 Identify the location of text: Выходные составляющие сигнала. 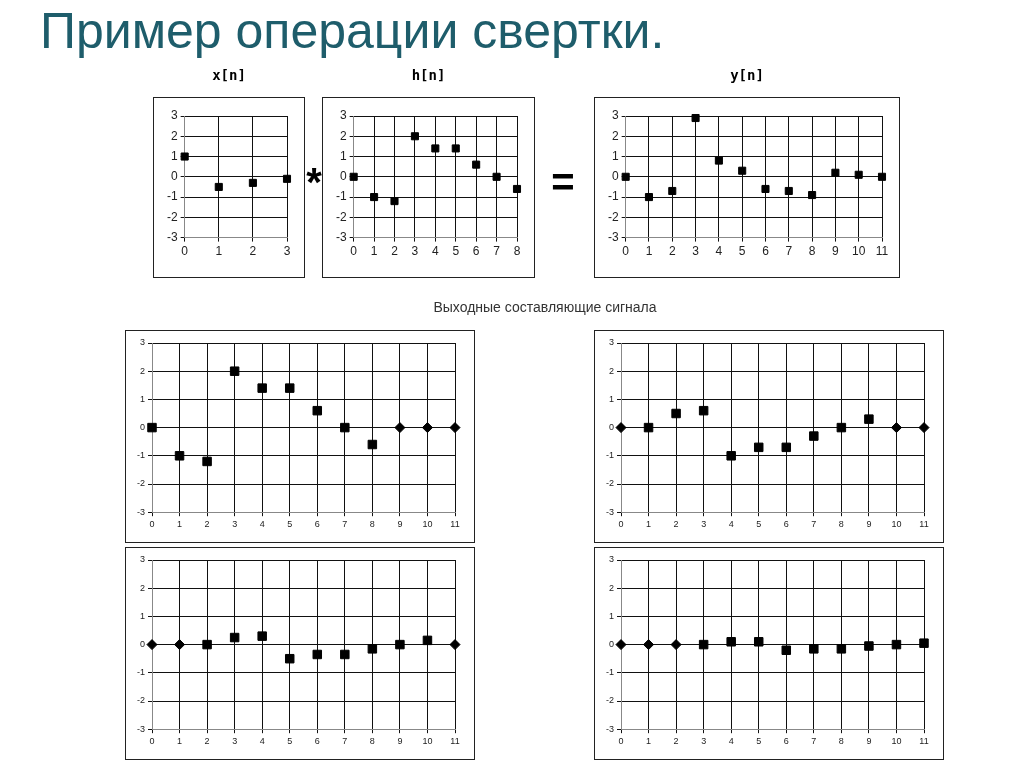
(545, 307).